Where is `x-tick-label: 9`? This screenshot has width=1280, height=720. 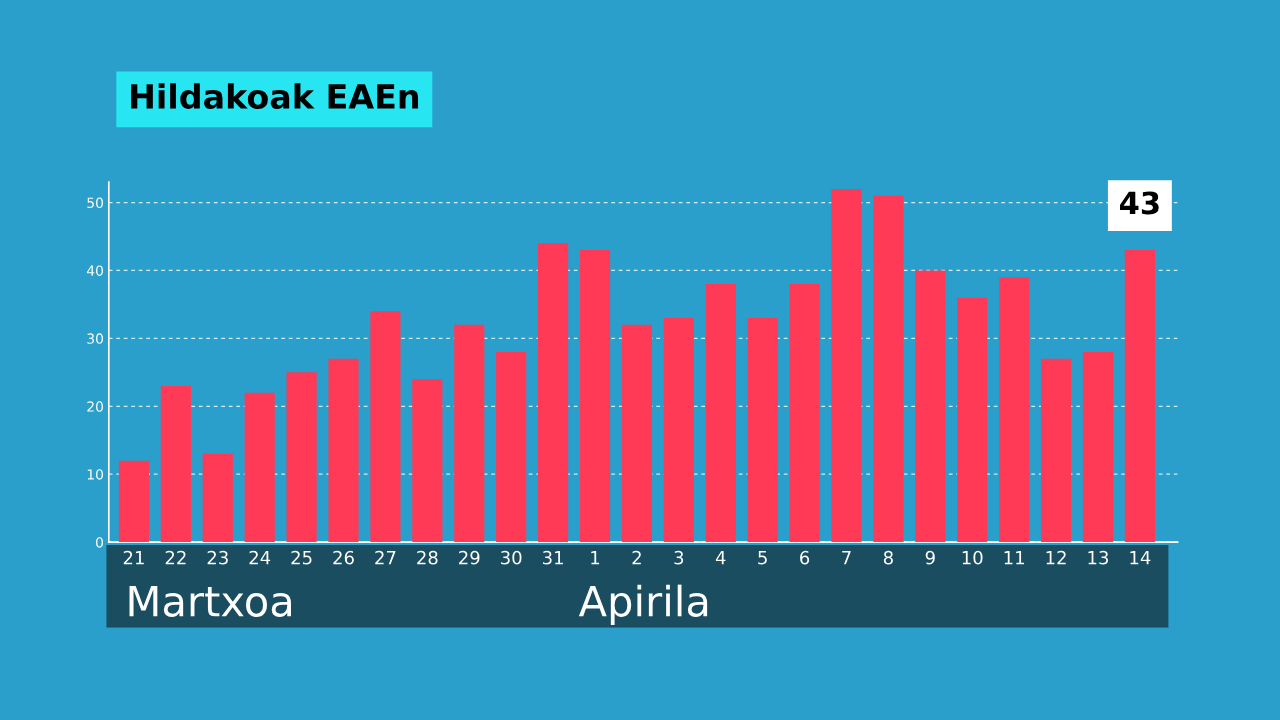
x-tick-label: 9 is located at coordinates (930, 557).